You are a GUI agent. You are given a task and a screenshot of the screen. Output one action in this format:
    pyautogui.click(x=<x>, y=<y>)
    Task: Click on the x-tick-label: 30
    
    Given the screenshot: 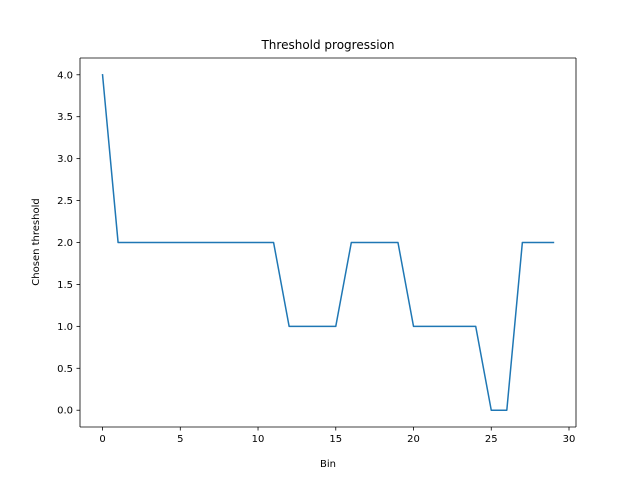 What is the action you would take?
    pyautogui.click(x=569, y=439)
    